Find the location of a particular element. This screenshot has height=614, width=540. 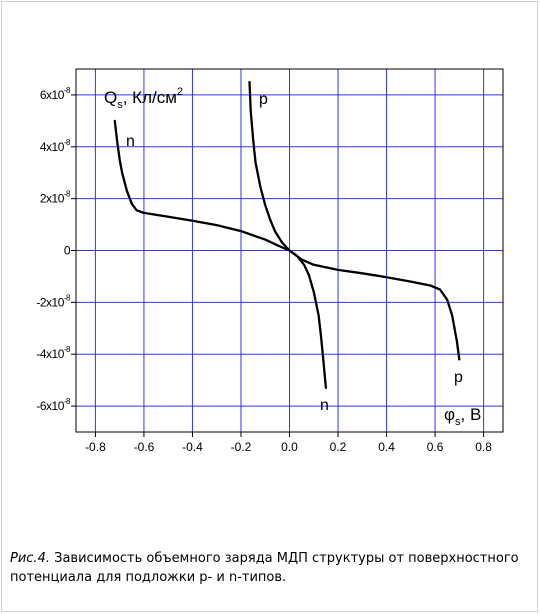

y-tick-label: 6x10⁻⁸ is located at coordinates (55, 94).